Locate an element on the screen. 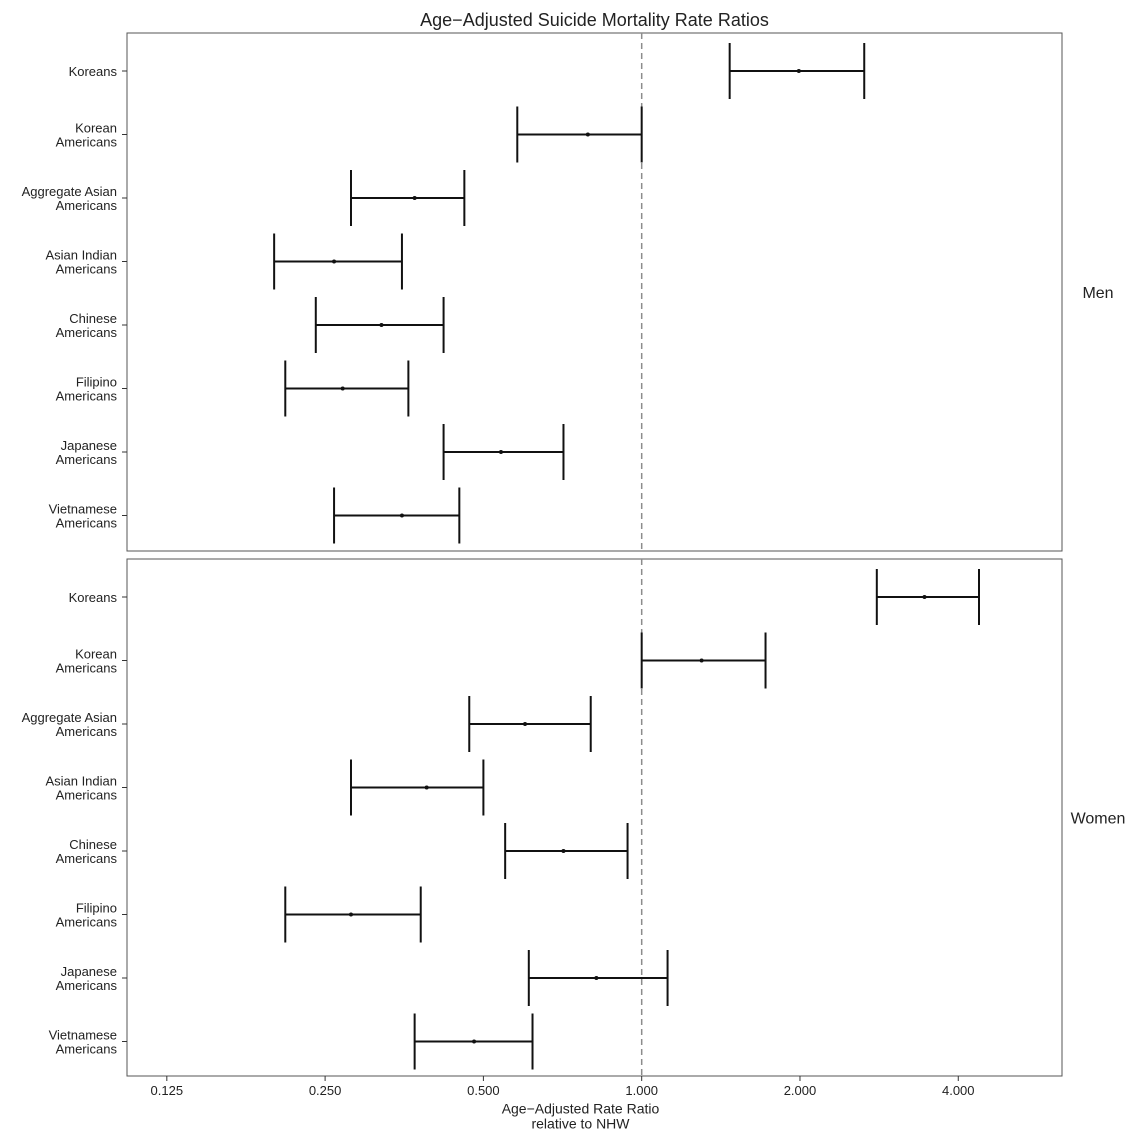 Image resolution: width=1129 pixels, height=1142 pixels. category-label-men-4: Chinese Americans is located at coordinates (87, 325).